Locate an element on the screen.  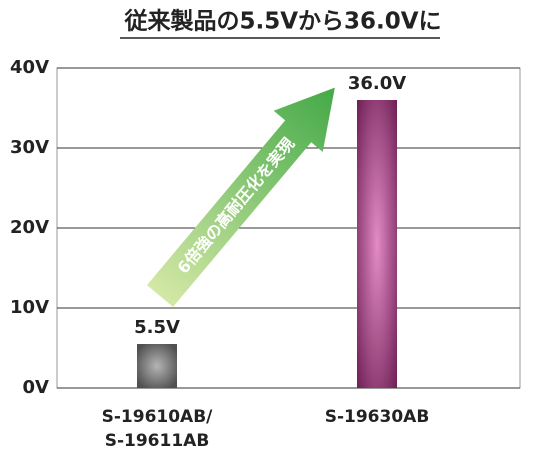
x-tick-label: S-19610AB/ S-19611AB is located at coordinates (157, 429).